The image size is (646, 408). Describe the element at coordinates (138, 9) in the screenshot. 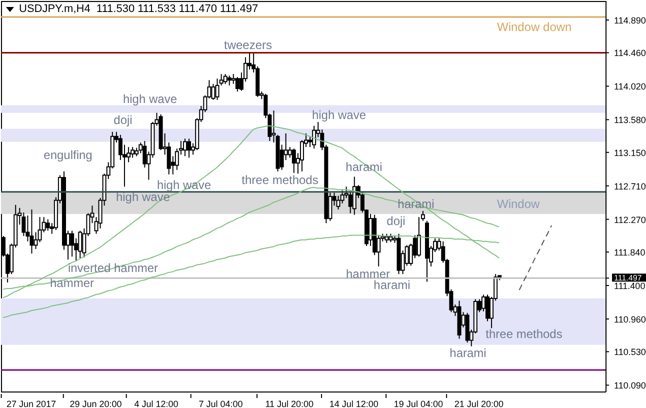

I see `chart-title: USDJPY.m,H4 111.530 111.533 111.470 111.497` at that location.